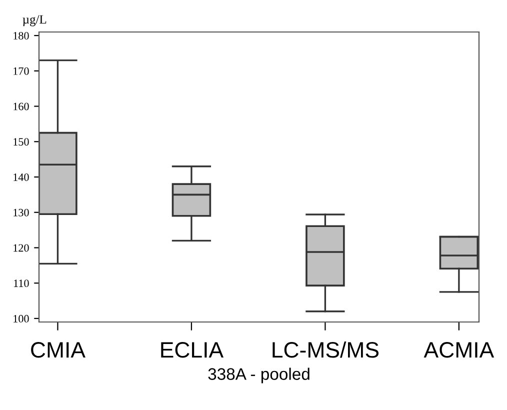 The height and width of the screenshot is (410, 507). Describe the element at coordinates (459, 350) in the screenshot. I see `x-tick-label: ACMIA` at that location.